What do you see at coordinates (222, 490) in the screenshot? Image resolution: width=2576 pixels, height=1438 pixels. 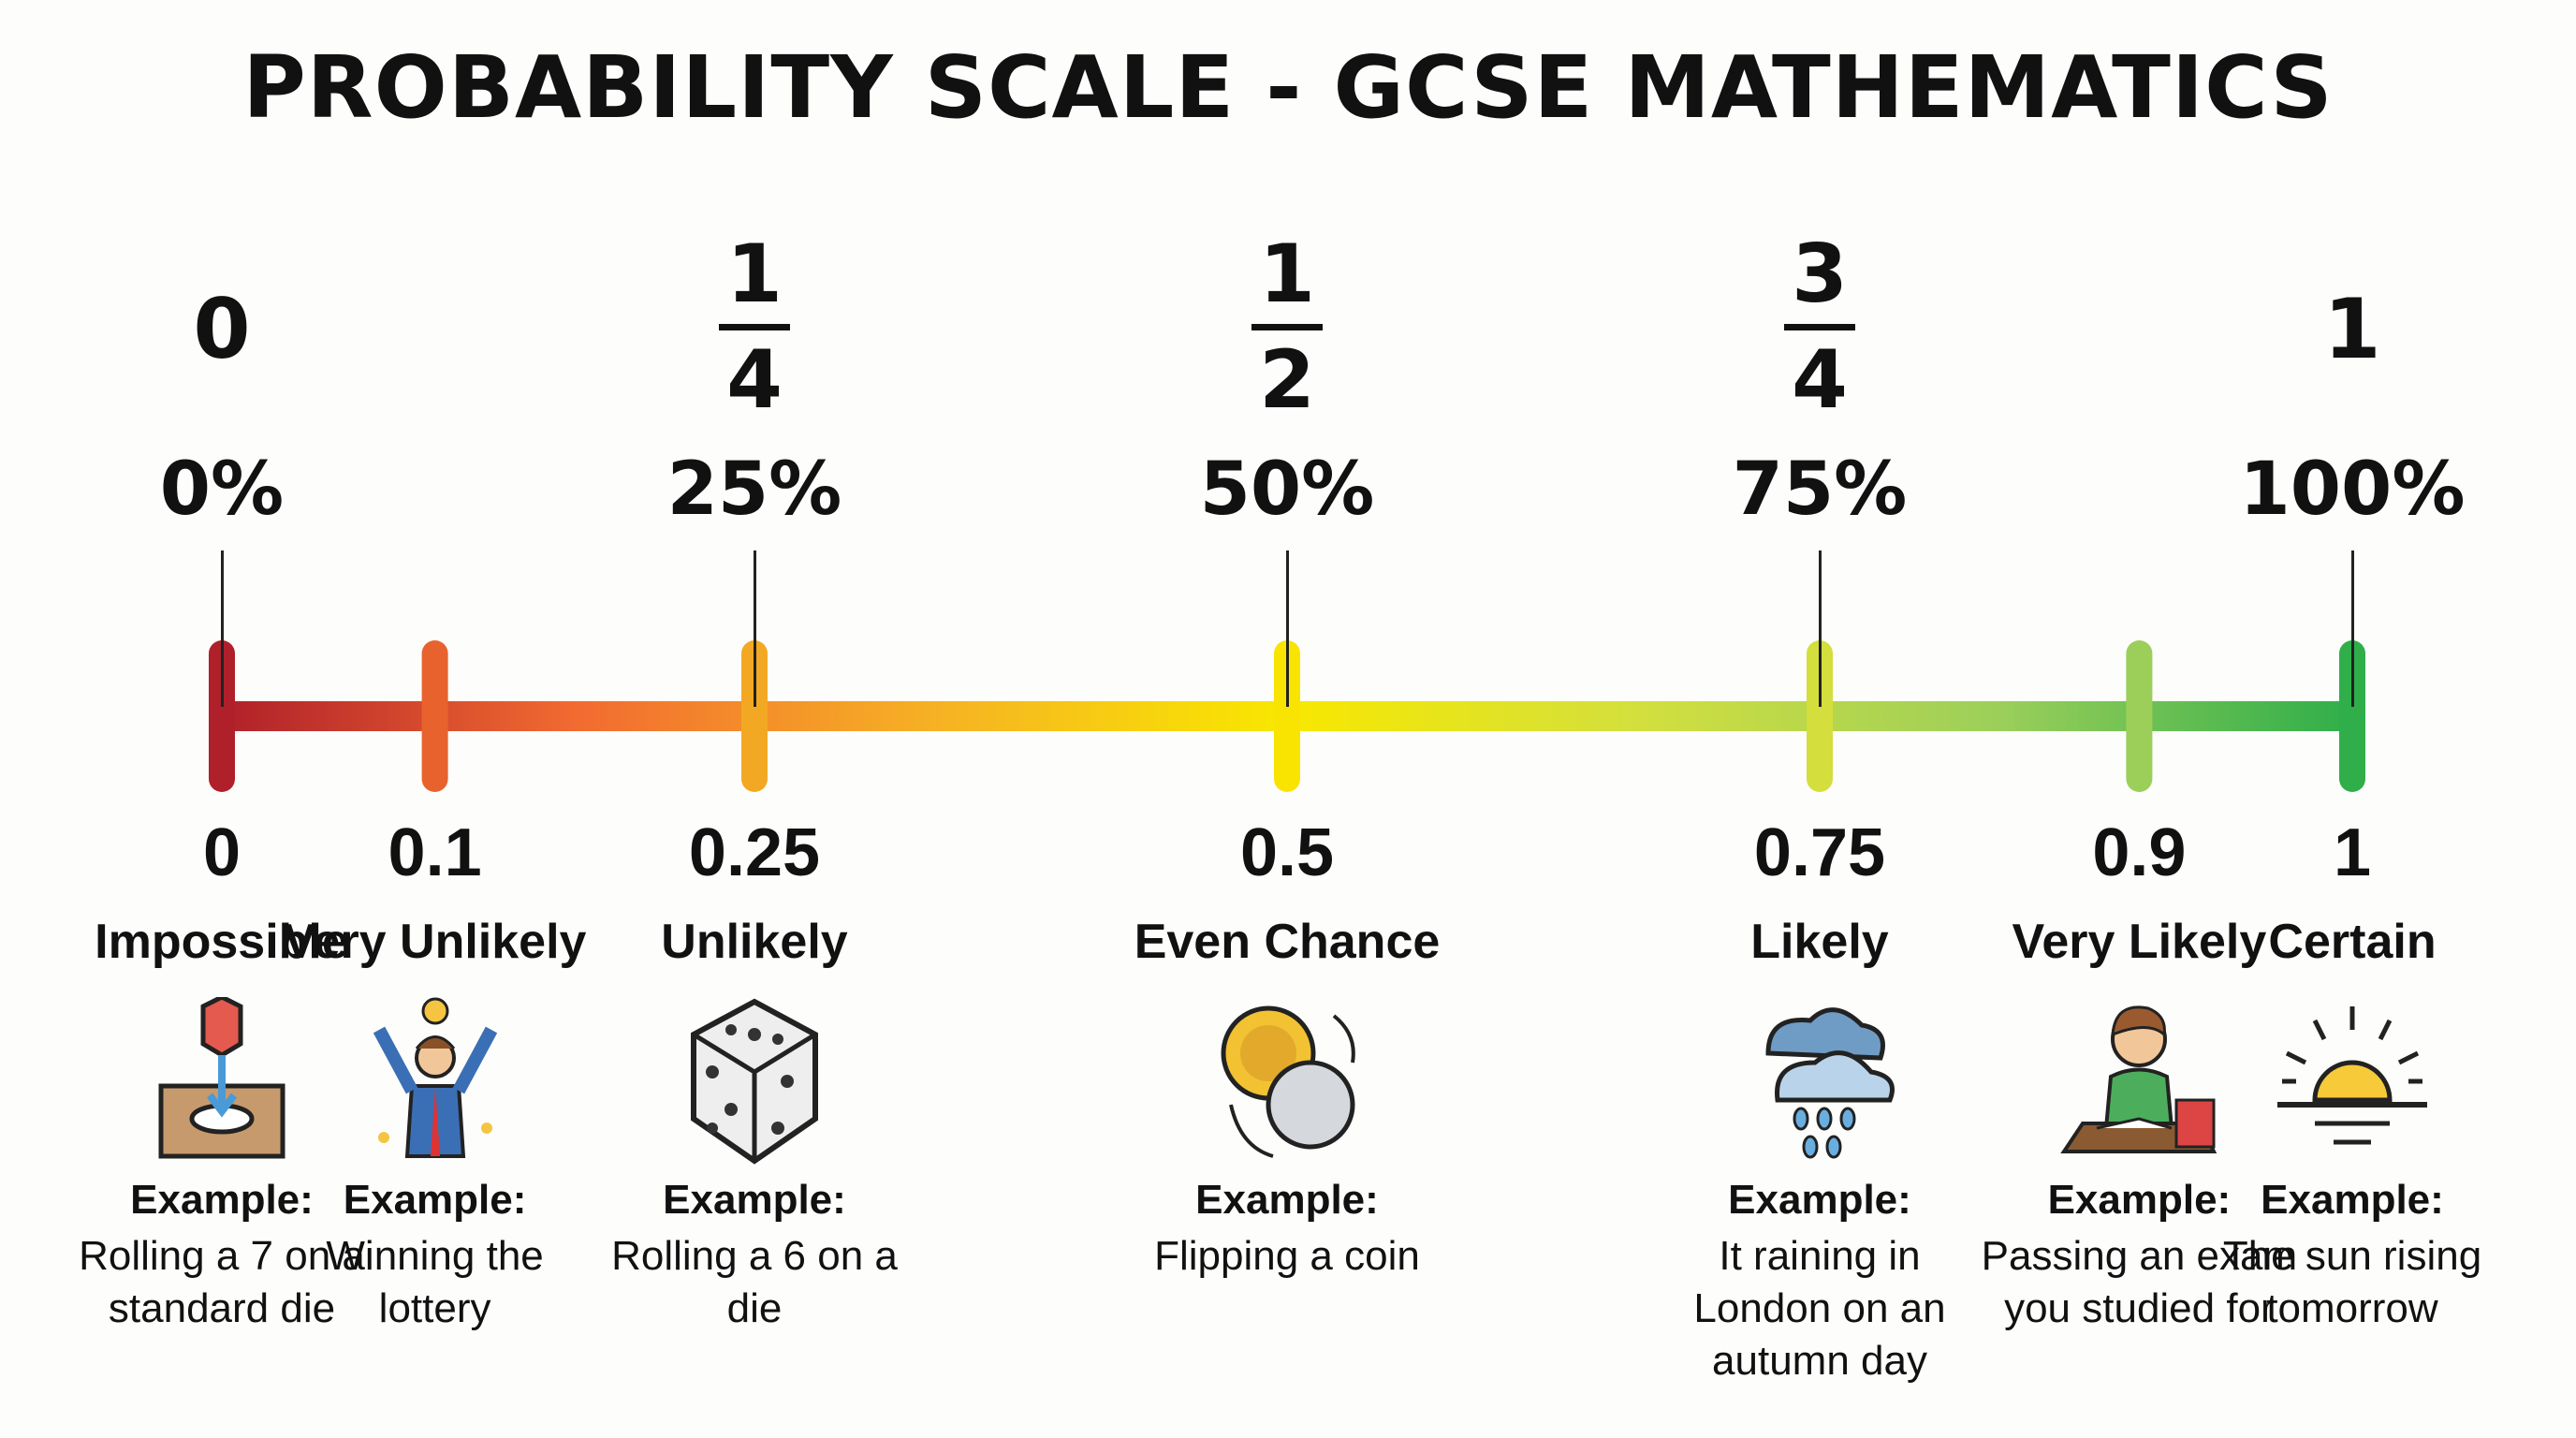 I see `percent-label: 0%` at bounding box center [222, 490].